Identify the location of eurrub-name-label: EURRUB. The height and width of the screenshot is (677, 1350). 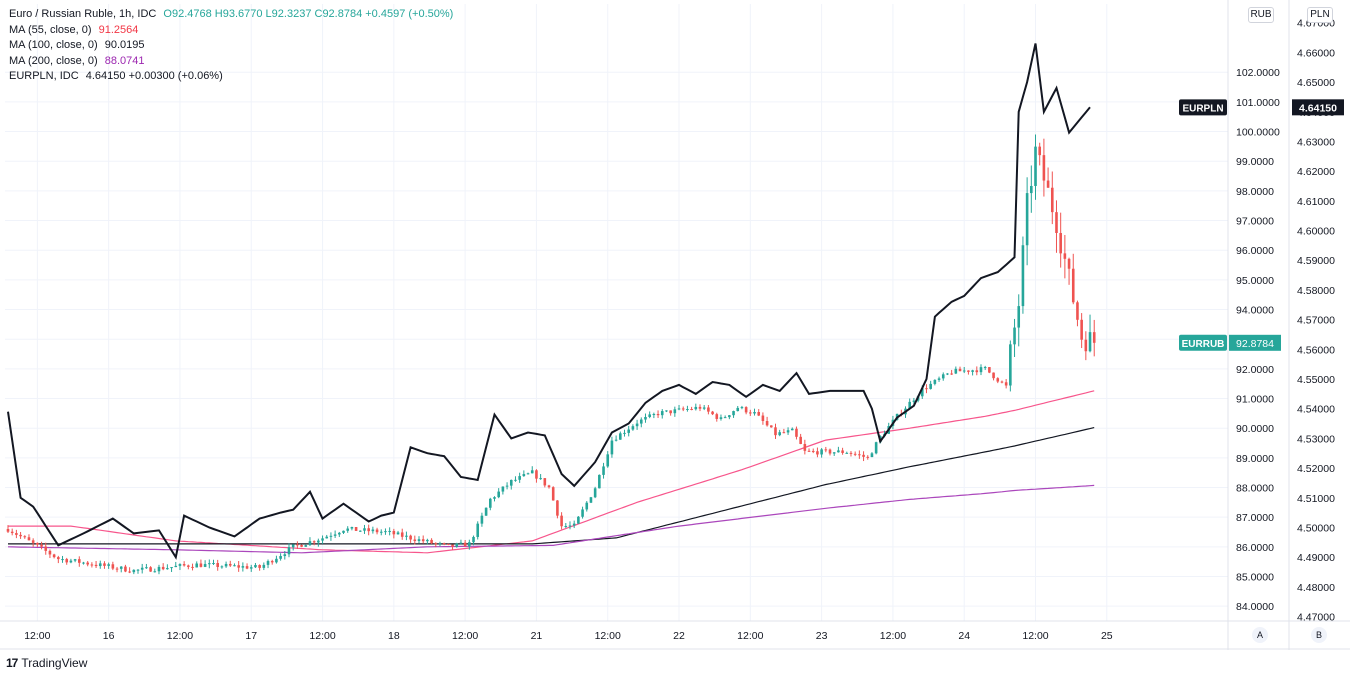
(1203, 344).